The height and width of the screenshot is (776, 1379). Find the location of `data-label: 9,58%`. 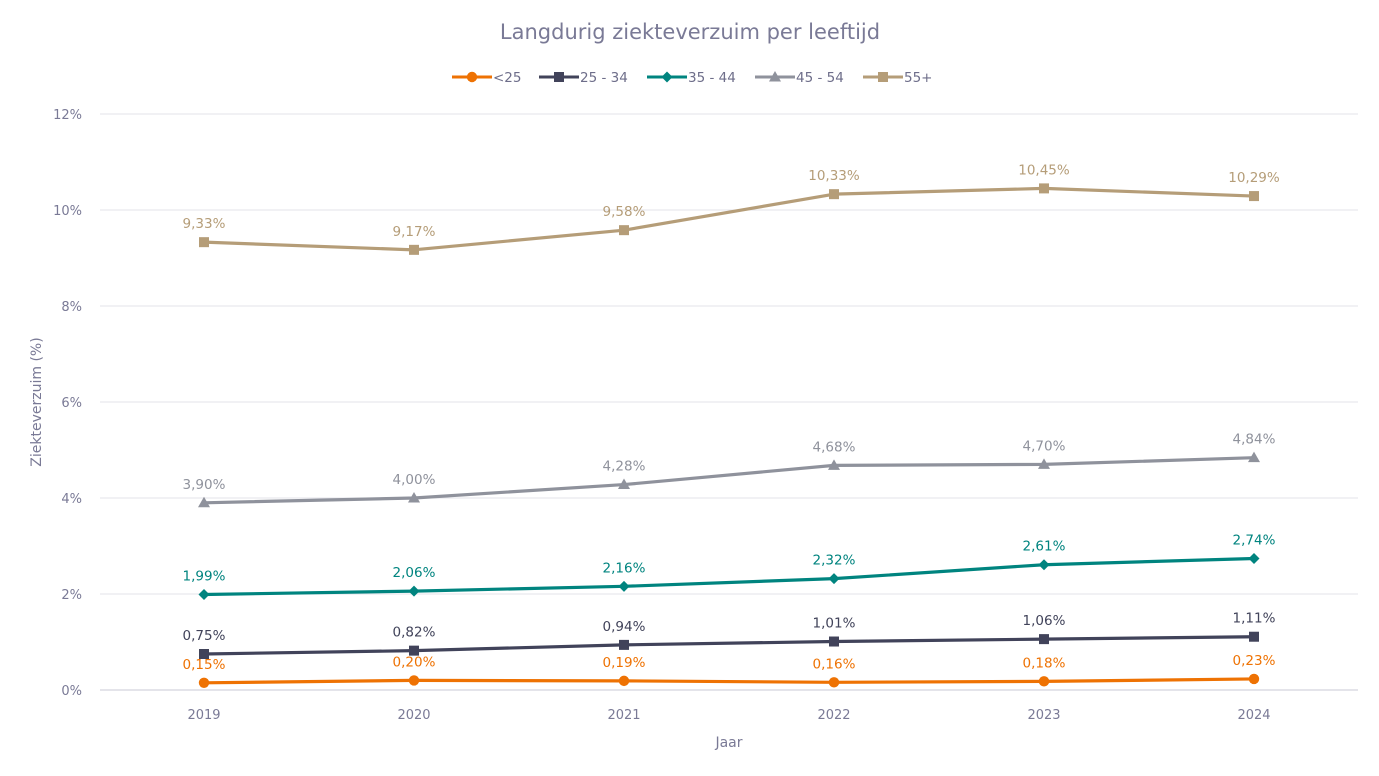

data-label: 9,58% is located at coordinates (624, 212).